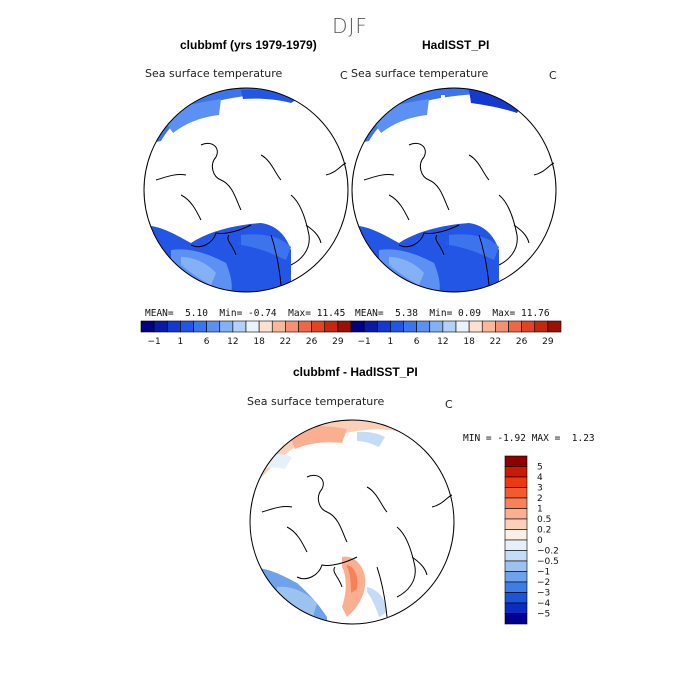 This screenshot has height=700, width=700. Describe the element at coordinates (231, 313) in the screenshot. I see `panel-1-min-label: Min=` at that location.